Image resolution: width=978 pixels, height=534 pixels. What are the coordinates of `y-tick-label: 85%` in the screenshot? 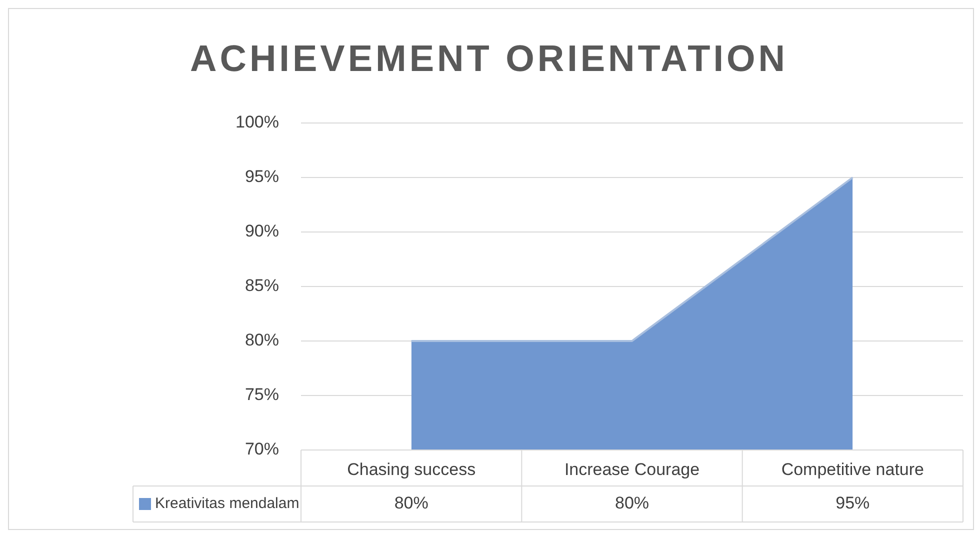 It's located at (261, 286).